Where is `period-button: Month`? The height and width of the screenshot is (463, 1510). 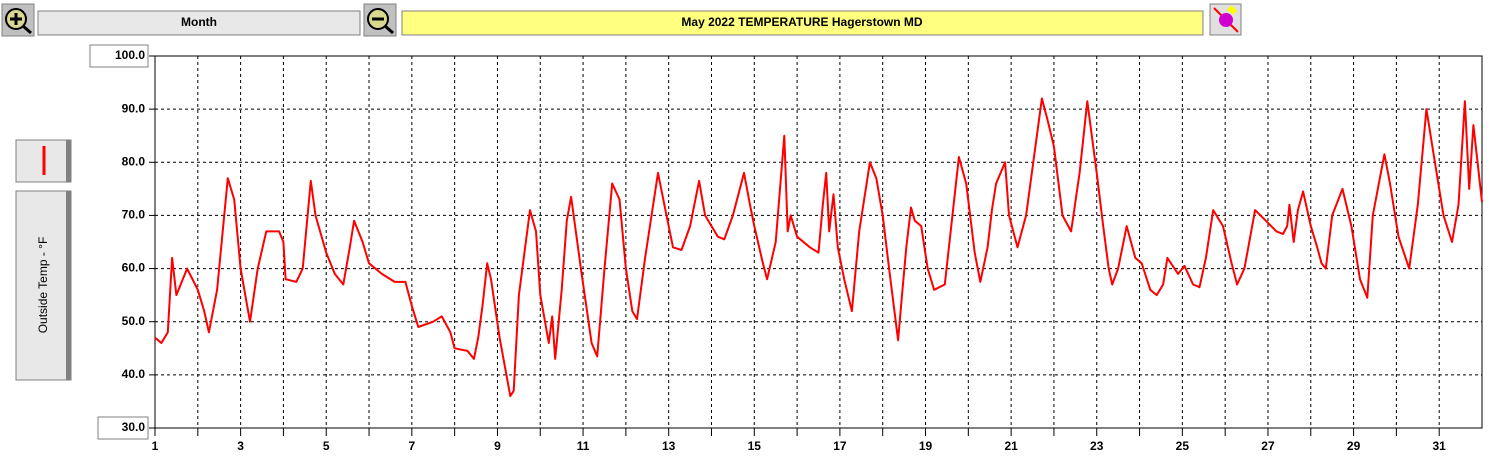
period-button: Month is located at coordinates (199, 23).